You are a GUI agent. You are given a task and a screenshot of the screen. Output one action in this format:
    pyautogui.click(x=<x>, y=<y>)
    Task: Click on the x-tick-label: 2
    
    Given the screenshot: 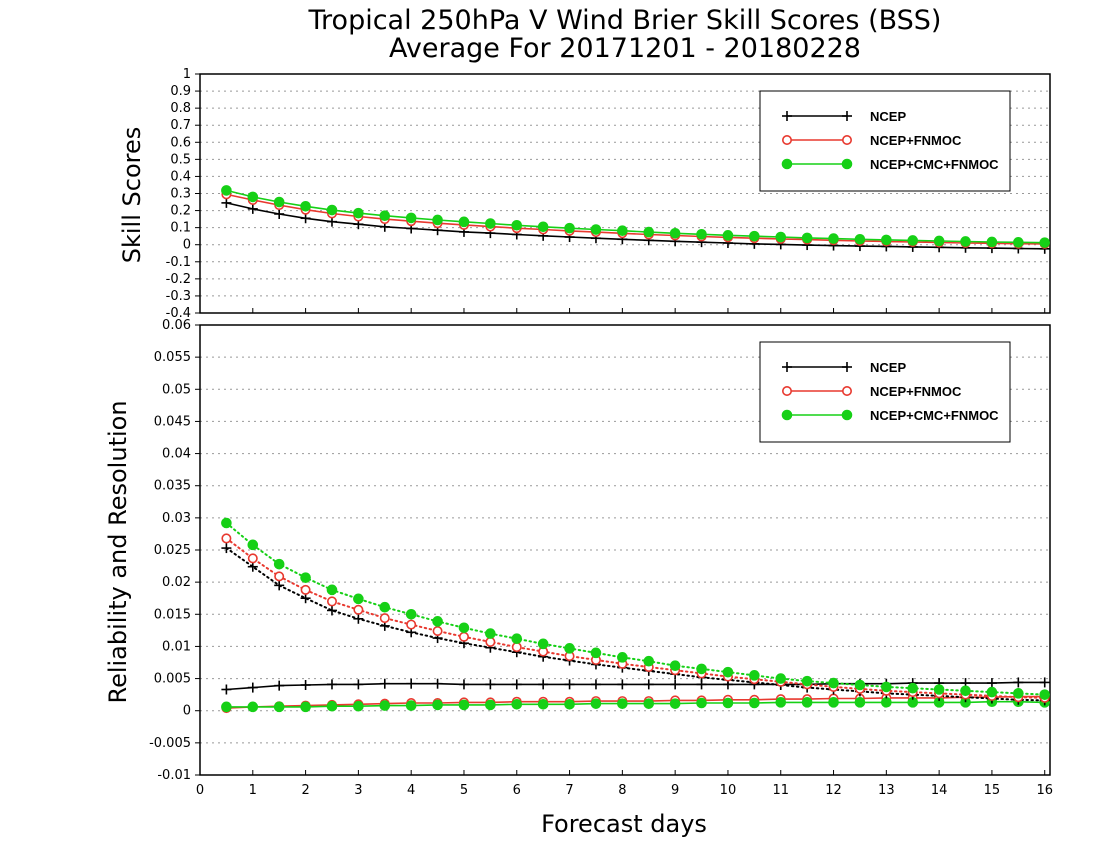 What is the action you would take?
    pyautogui.click(x=305, y=790)
    